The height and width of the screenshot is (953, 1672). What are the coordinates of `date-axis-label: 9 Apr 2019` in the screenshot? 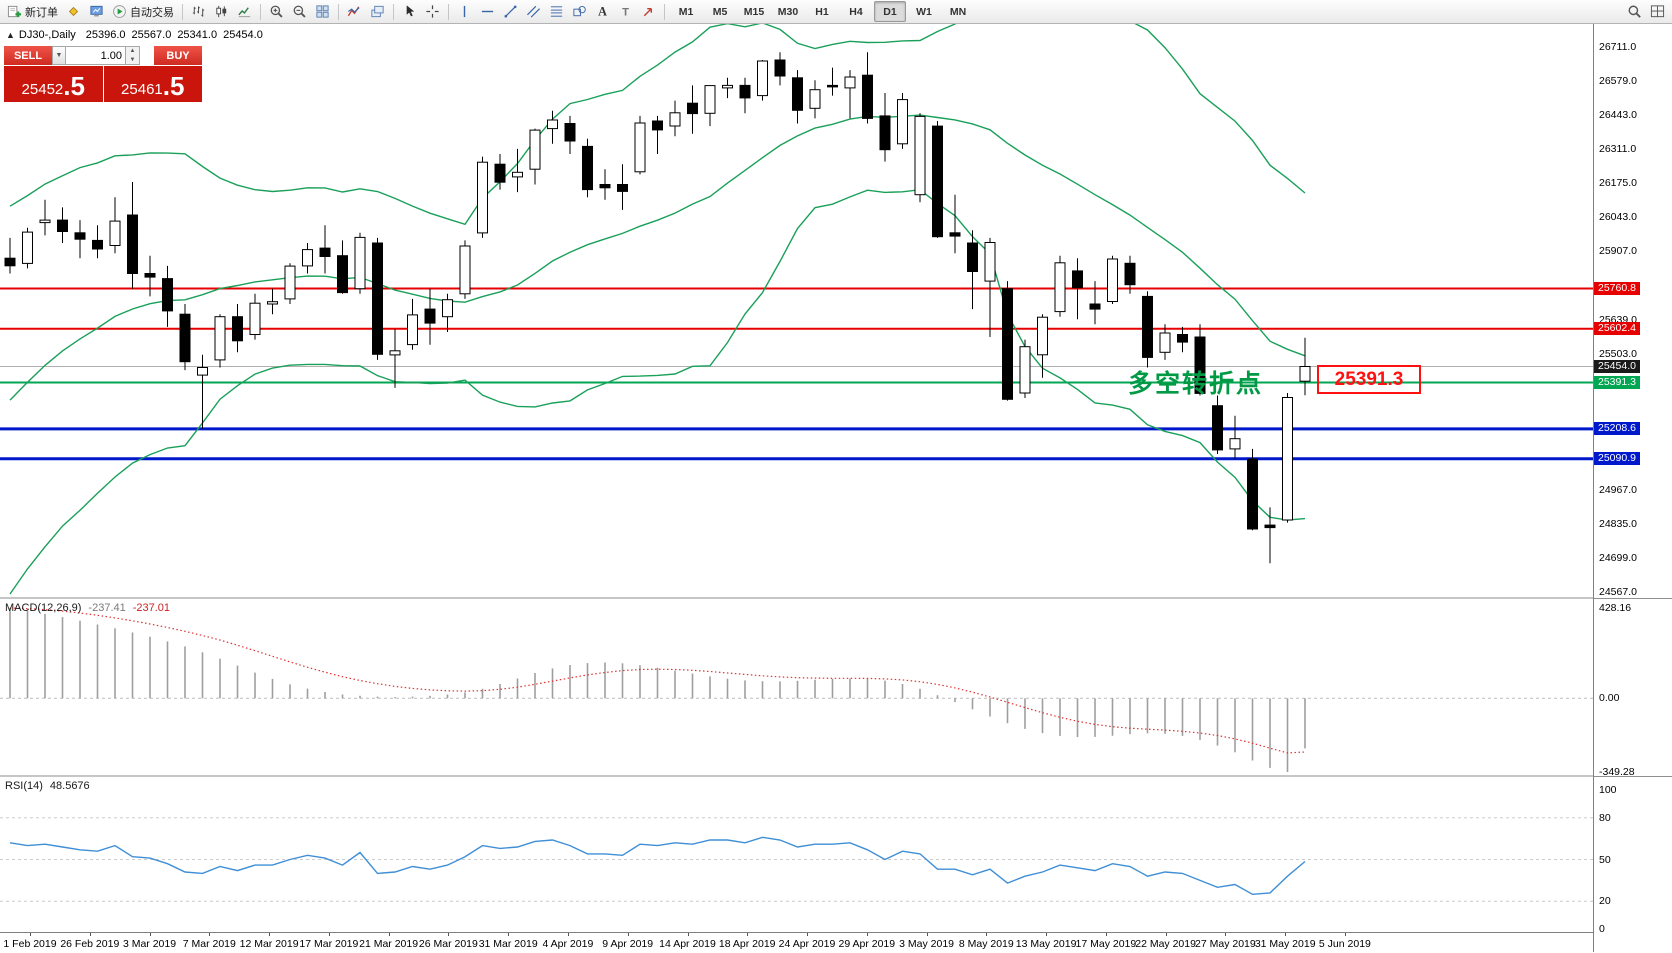 It's located at (628, 944).